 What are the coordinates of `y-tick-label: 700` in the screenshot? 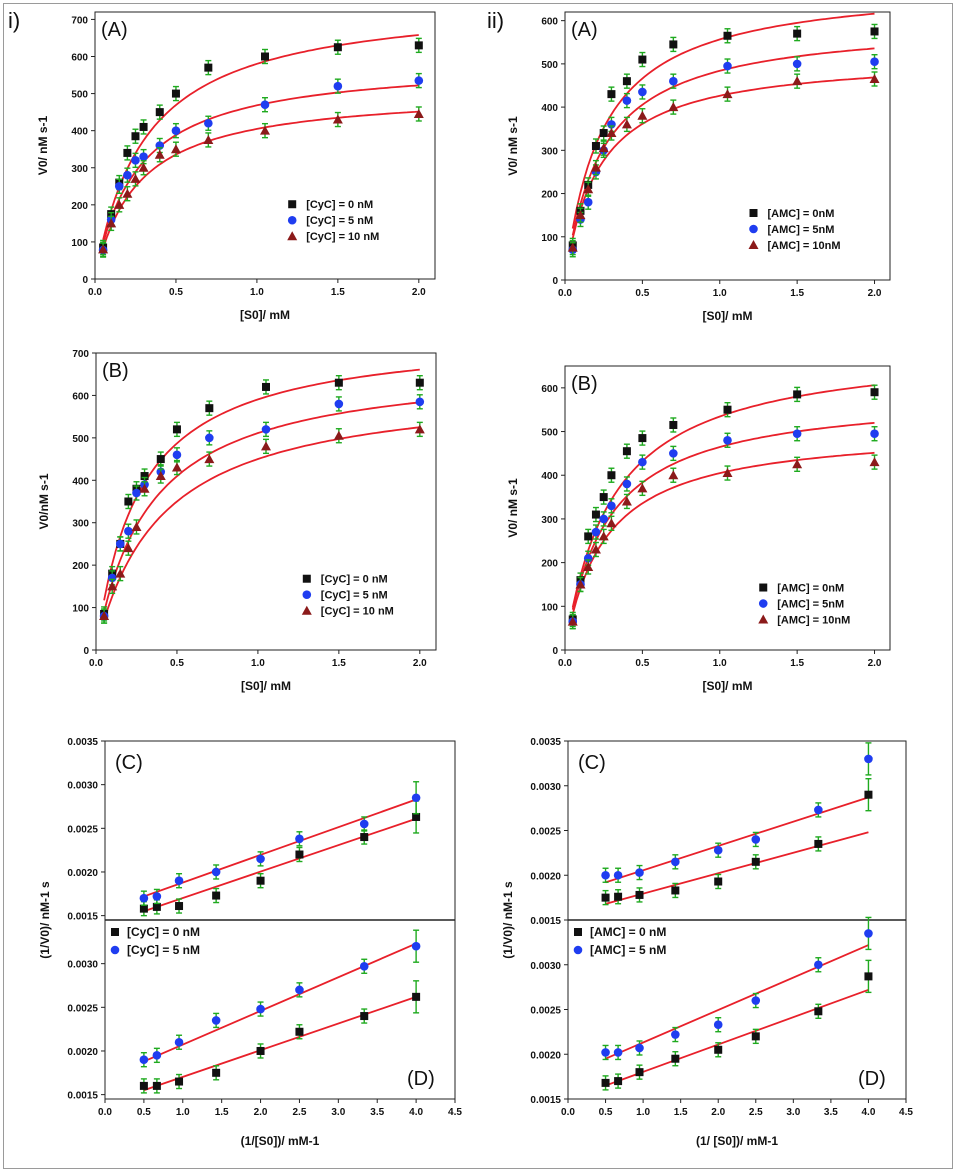 It's located at (79, 20).